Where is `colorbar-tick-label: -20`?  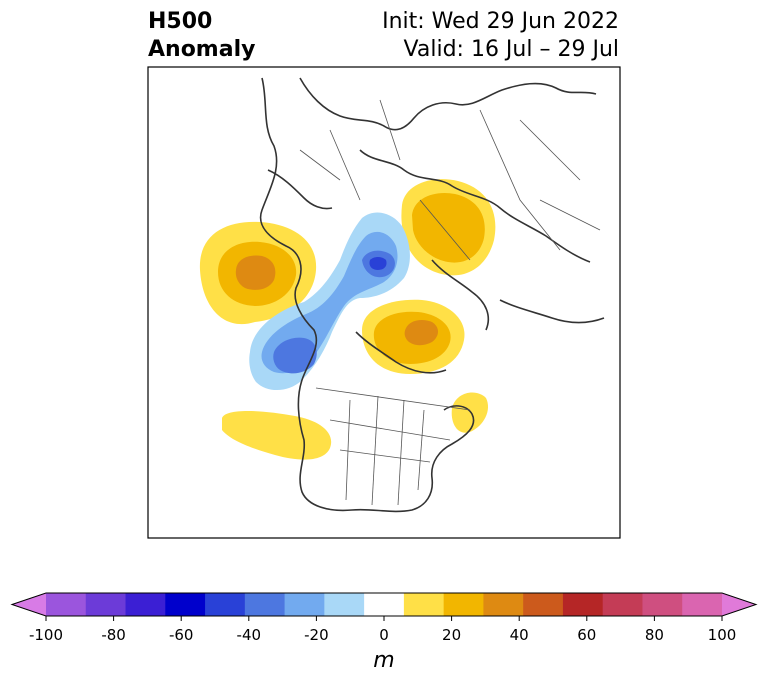 colorbar-tick-label: -20 is located at coordinates (316, 635).